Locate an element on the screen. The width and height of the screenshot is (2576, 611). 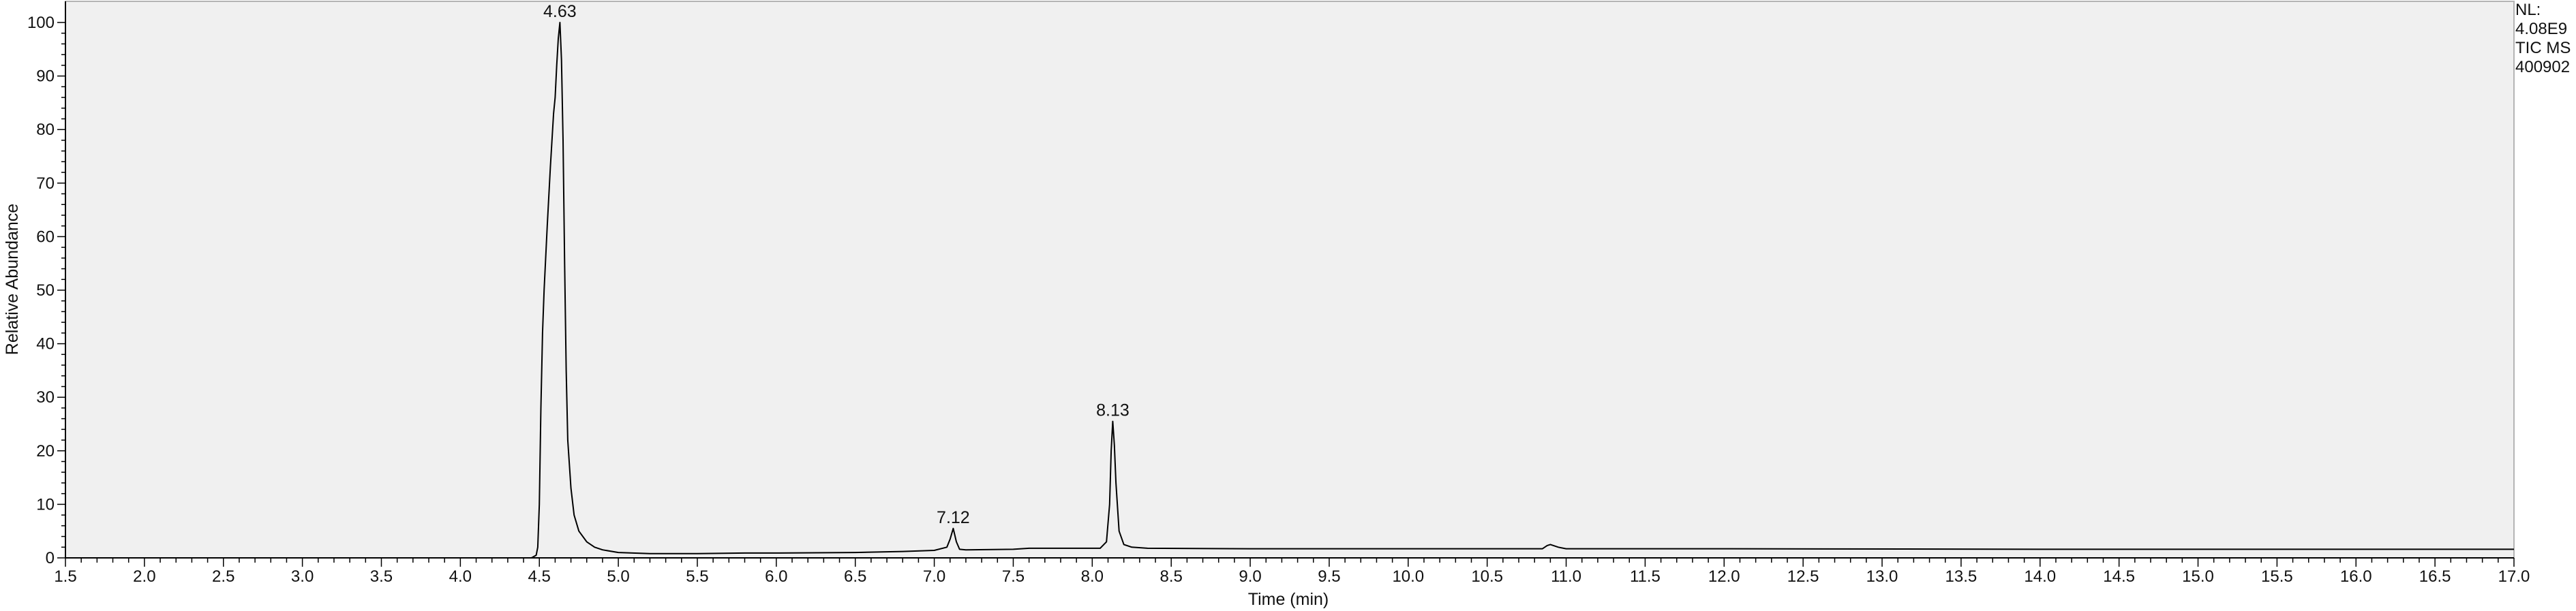
y-tick-label: 100 is located at coordinates (41, 23).